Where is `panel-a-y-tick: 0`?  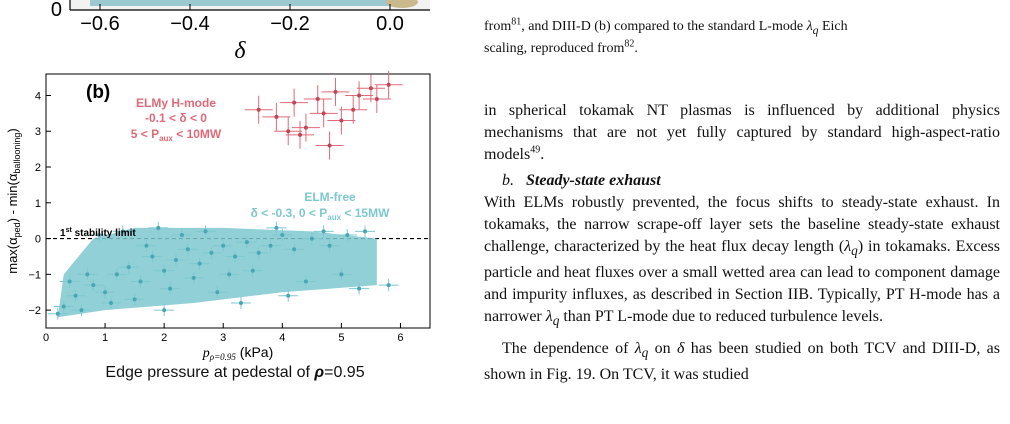 panel-a-y-tick: 0 is located at coordinates (56, 10).